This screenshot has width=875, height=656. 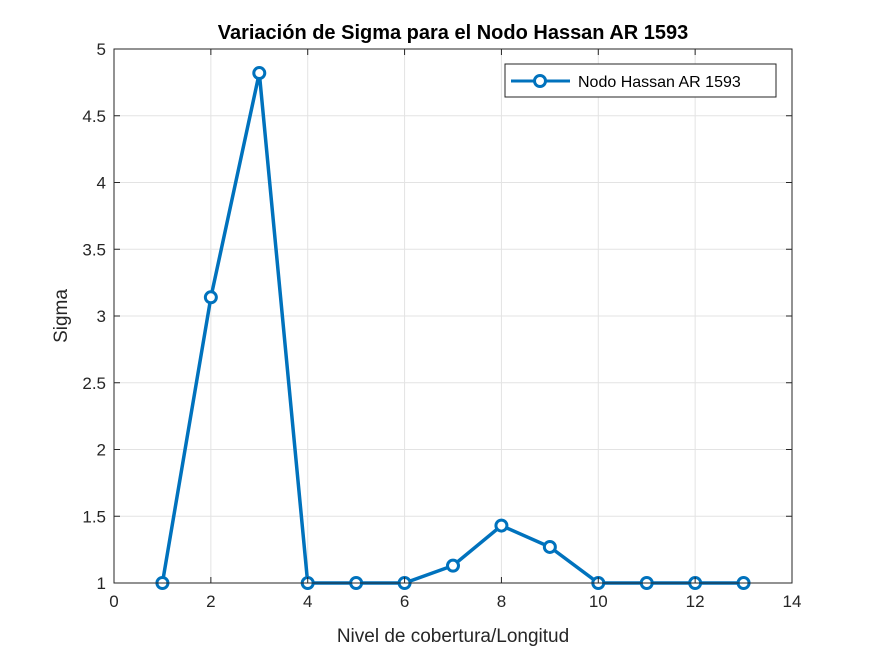 What do you see at coordinates (307, 601) in the screenshot?
I see `x-tick-label-2: 4` at bounding box center [307, 601].